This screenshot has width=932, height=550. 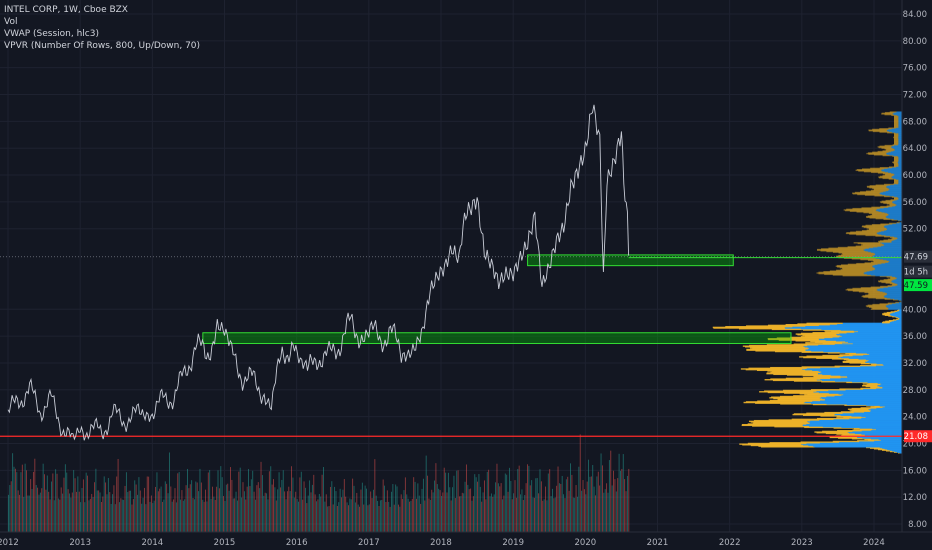 I want to click on legend-vpvr: VPVR (Number Of Rows, 800, Up/Down, 70), so click(x=102, y=46).